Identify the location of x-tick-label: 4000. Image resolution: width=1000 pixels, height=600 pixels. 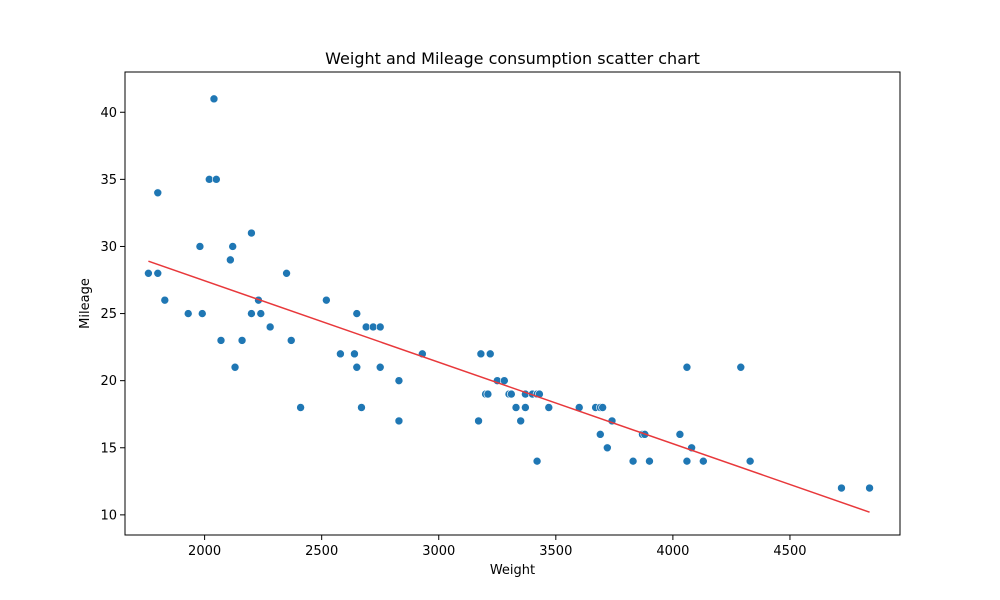
(672, 551).